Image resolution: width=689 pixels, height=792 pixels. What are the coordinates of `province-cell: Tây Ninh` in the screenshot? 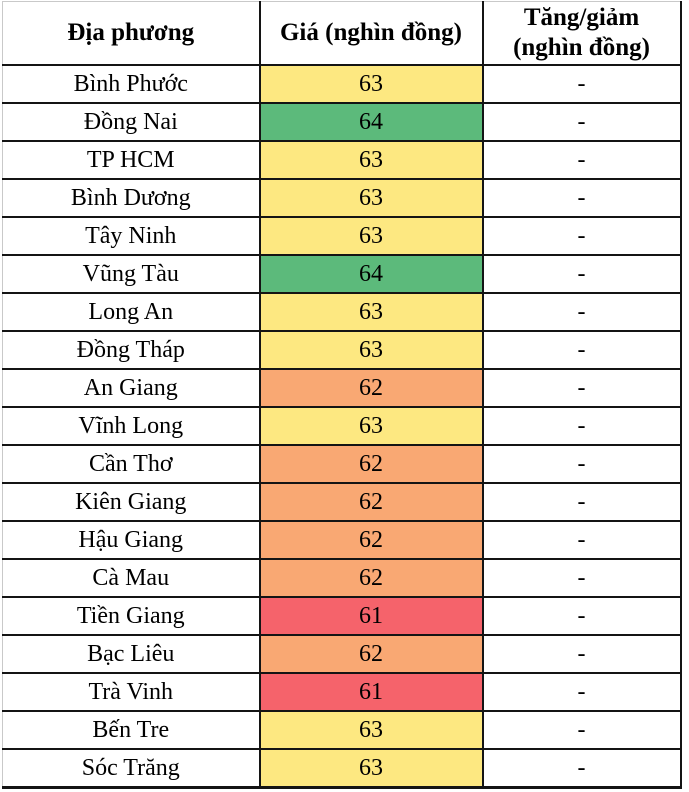 It's located at (131, 236).